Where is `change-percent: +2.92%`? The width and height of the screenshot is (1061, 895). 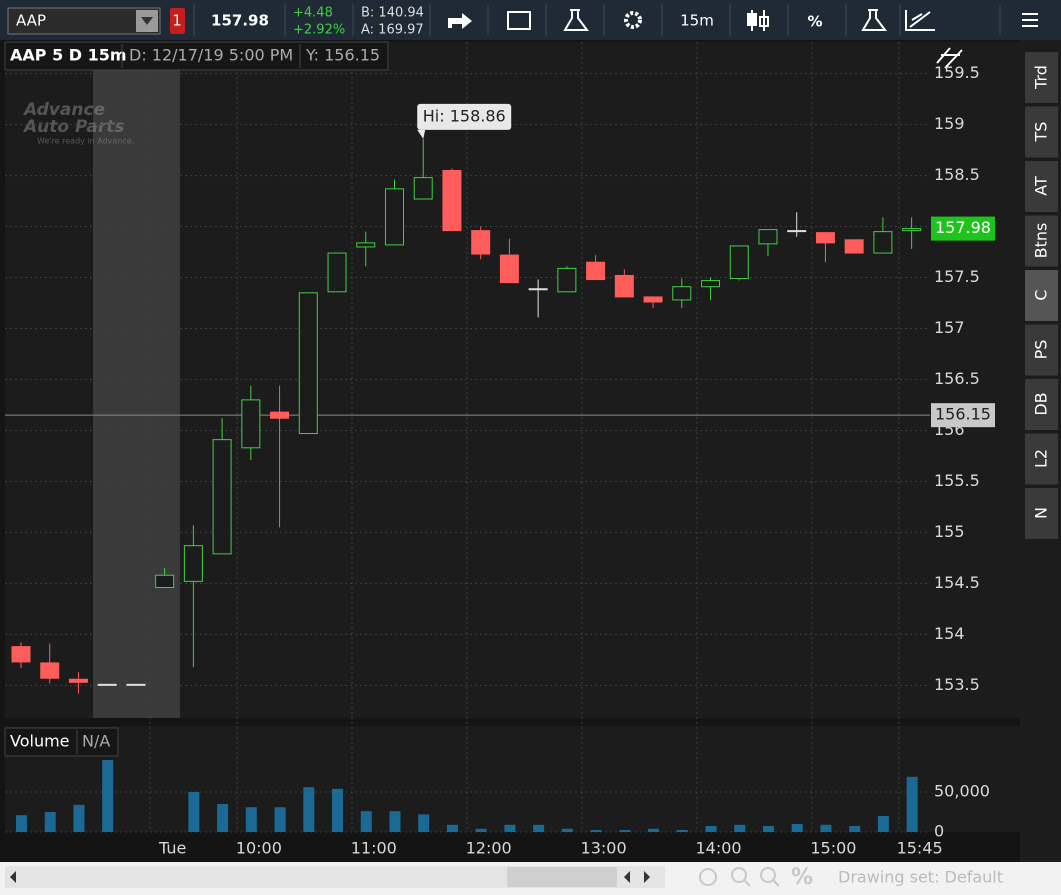
change-percent: +2.92% is located at coordinates (319, 30).